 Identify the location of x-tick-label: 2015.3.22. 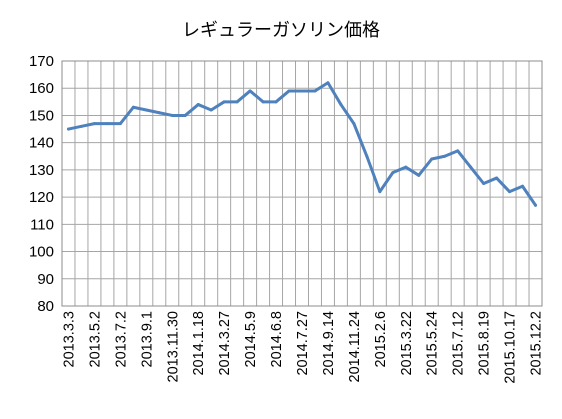
(407, 343).